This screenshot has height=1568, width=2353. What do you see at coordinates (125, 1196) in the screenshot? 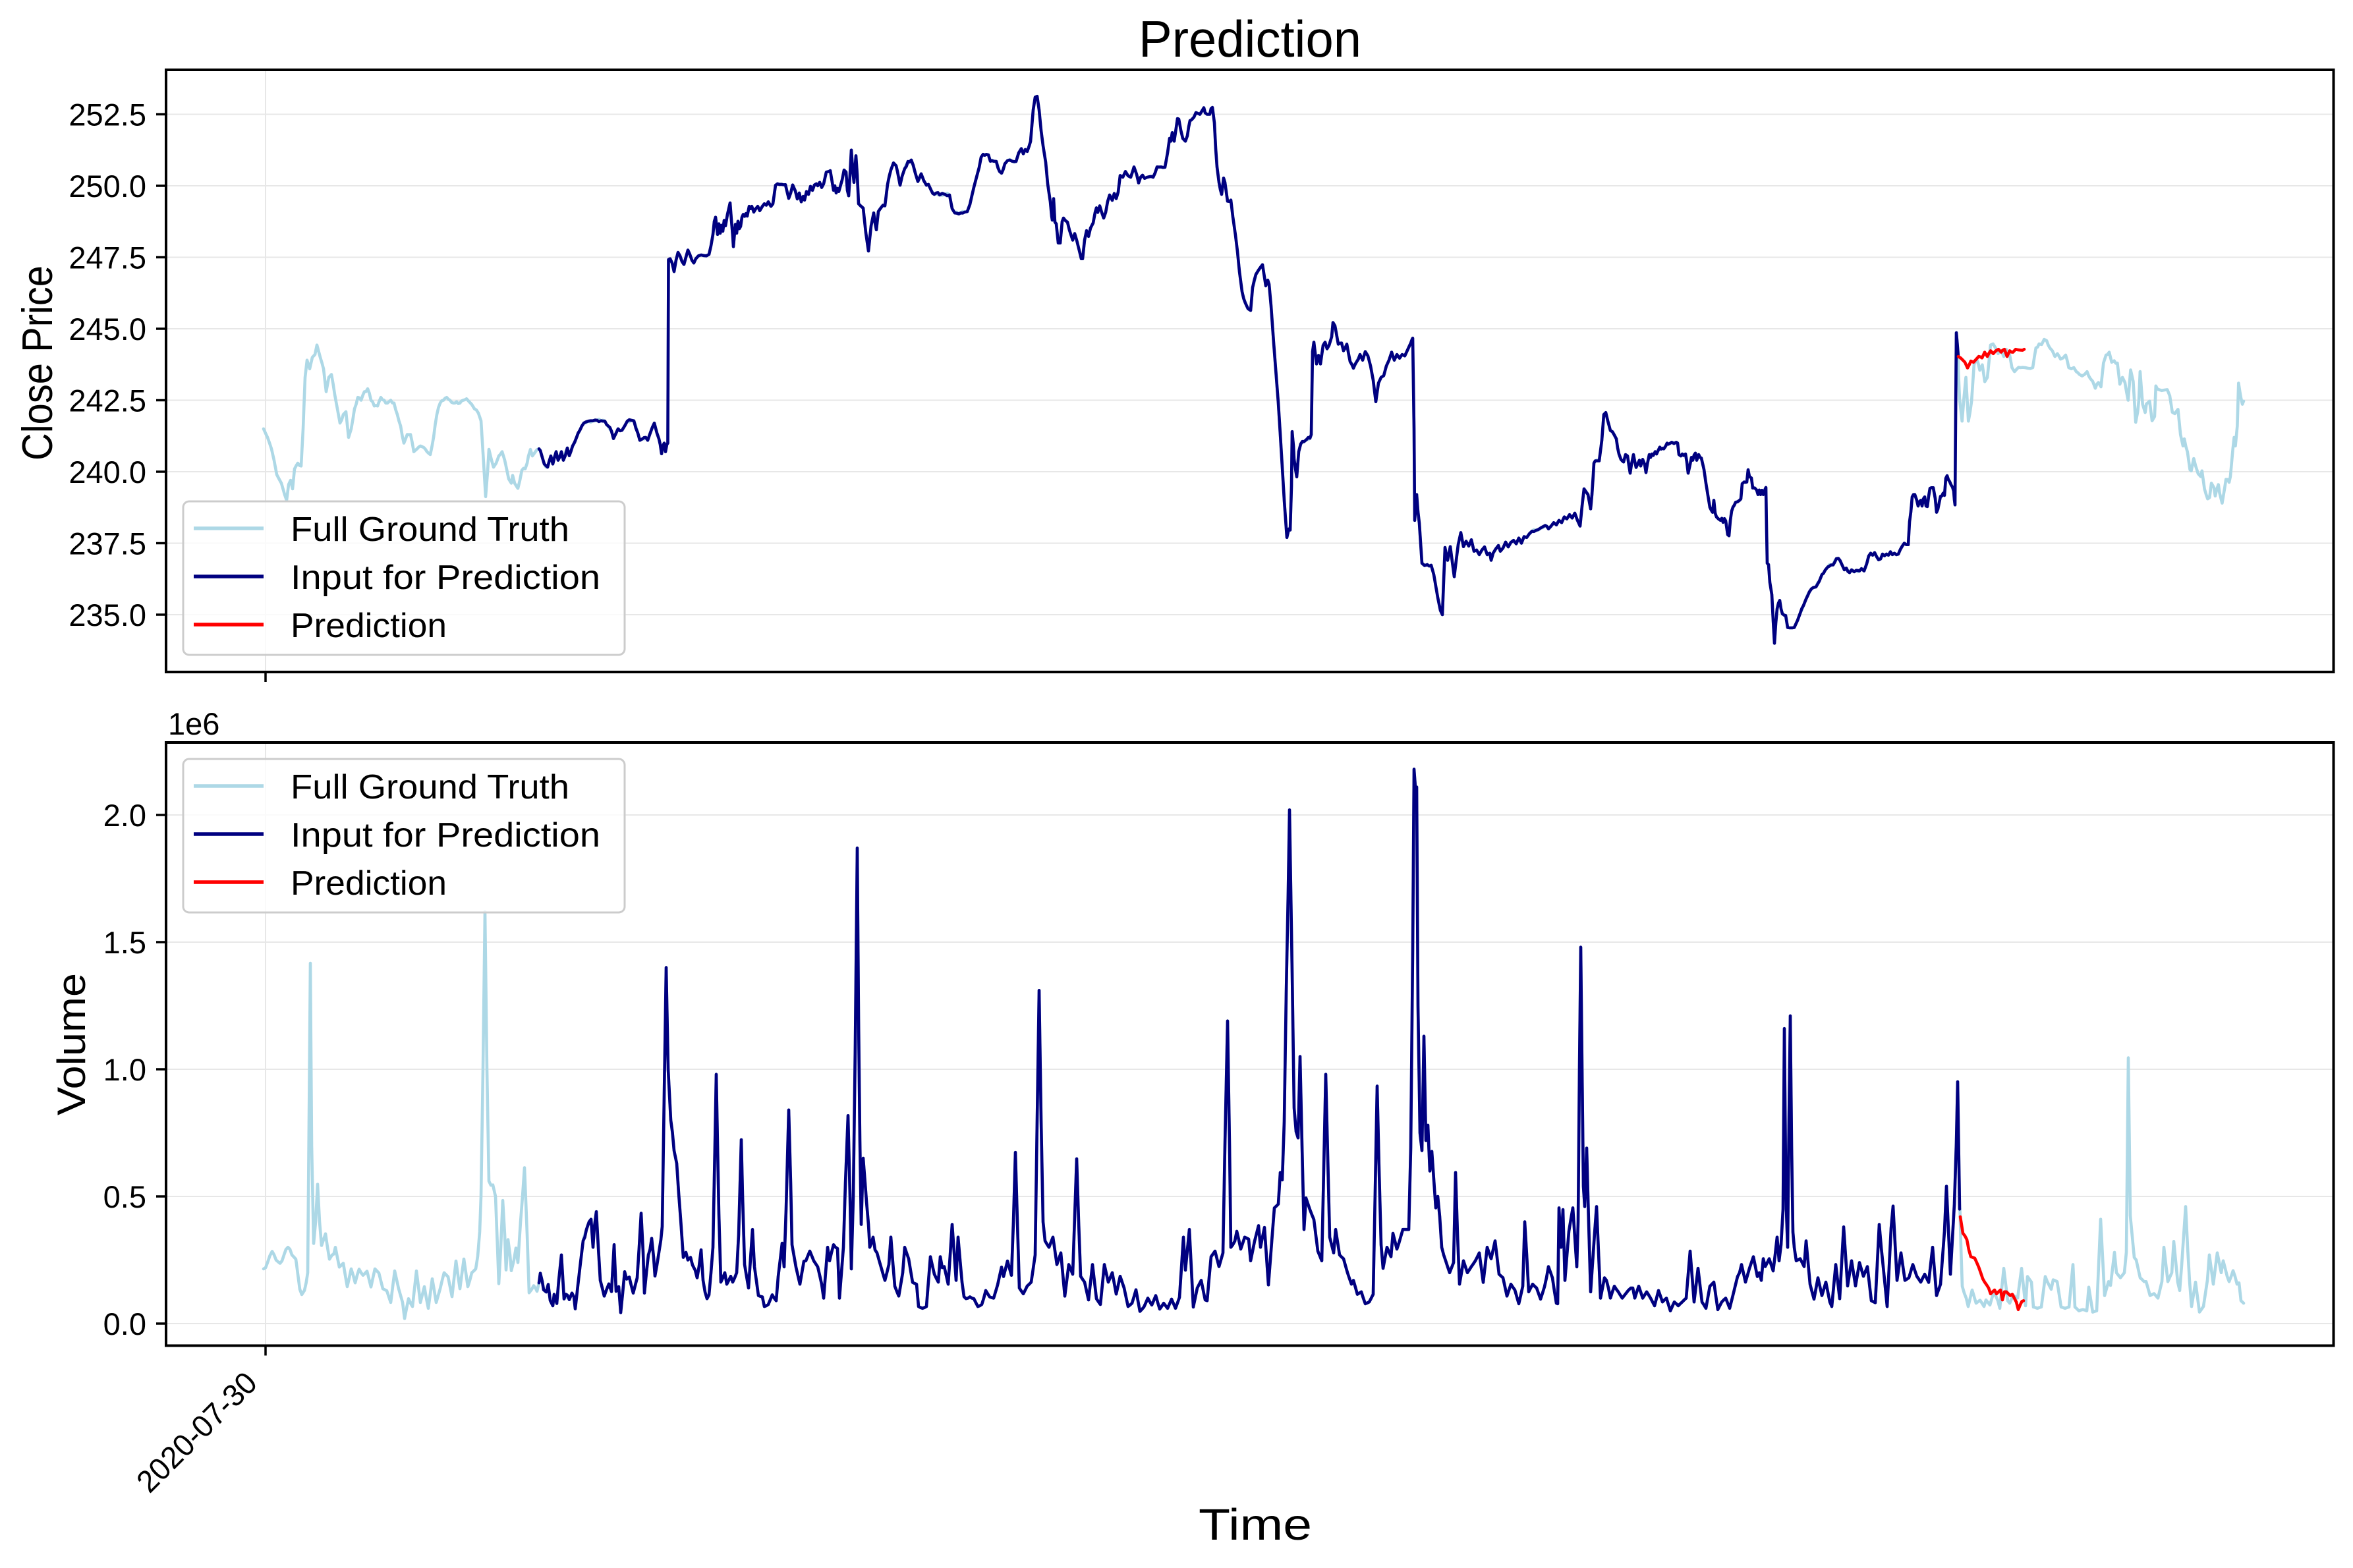
I see `svg-text: 0.5` at bounding box center [125, 1196].